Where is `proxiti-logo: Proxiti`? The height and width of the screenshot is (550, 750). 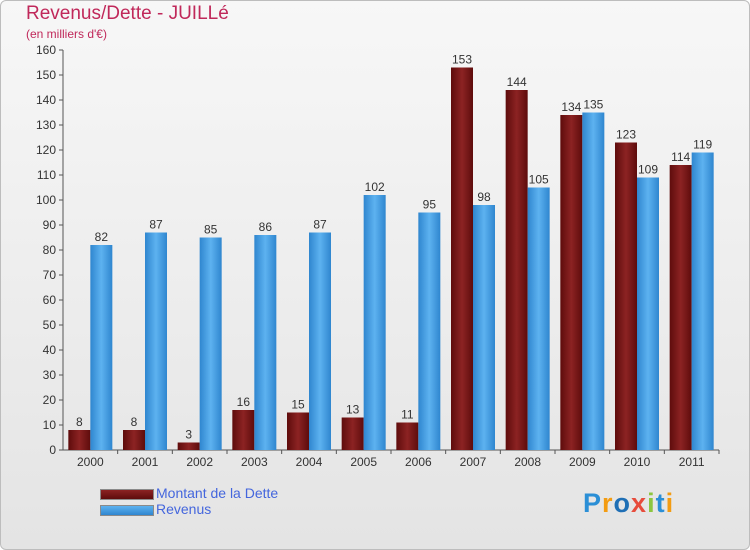
proxiti-logo: Proxiti is located at coordinates (628, 503).